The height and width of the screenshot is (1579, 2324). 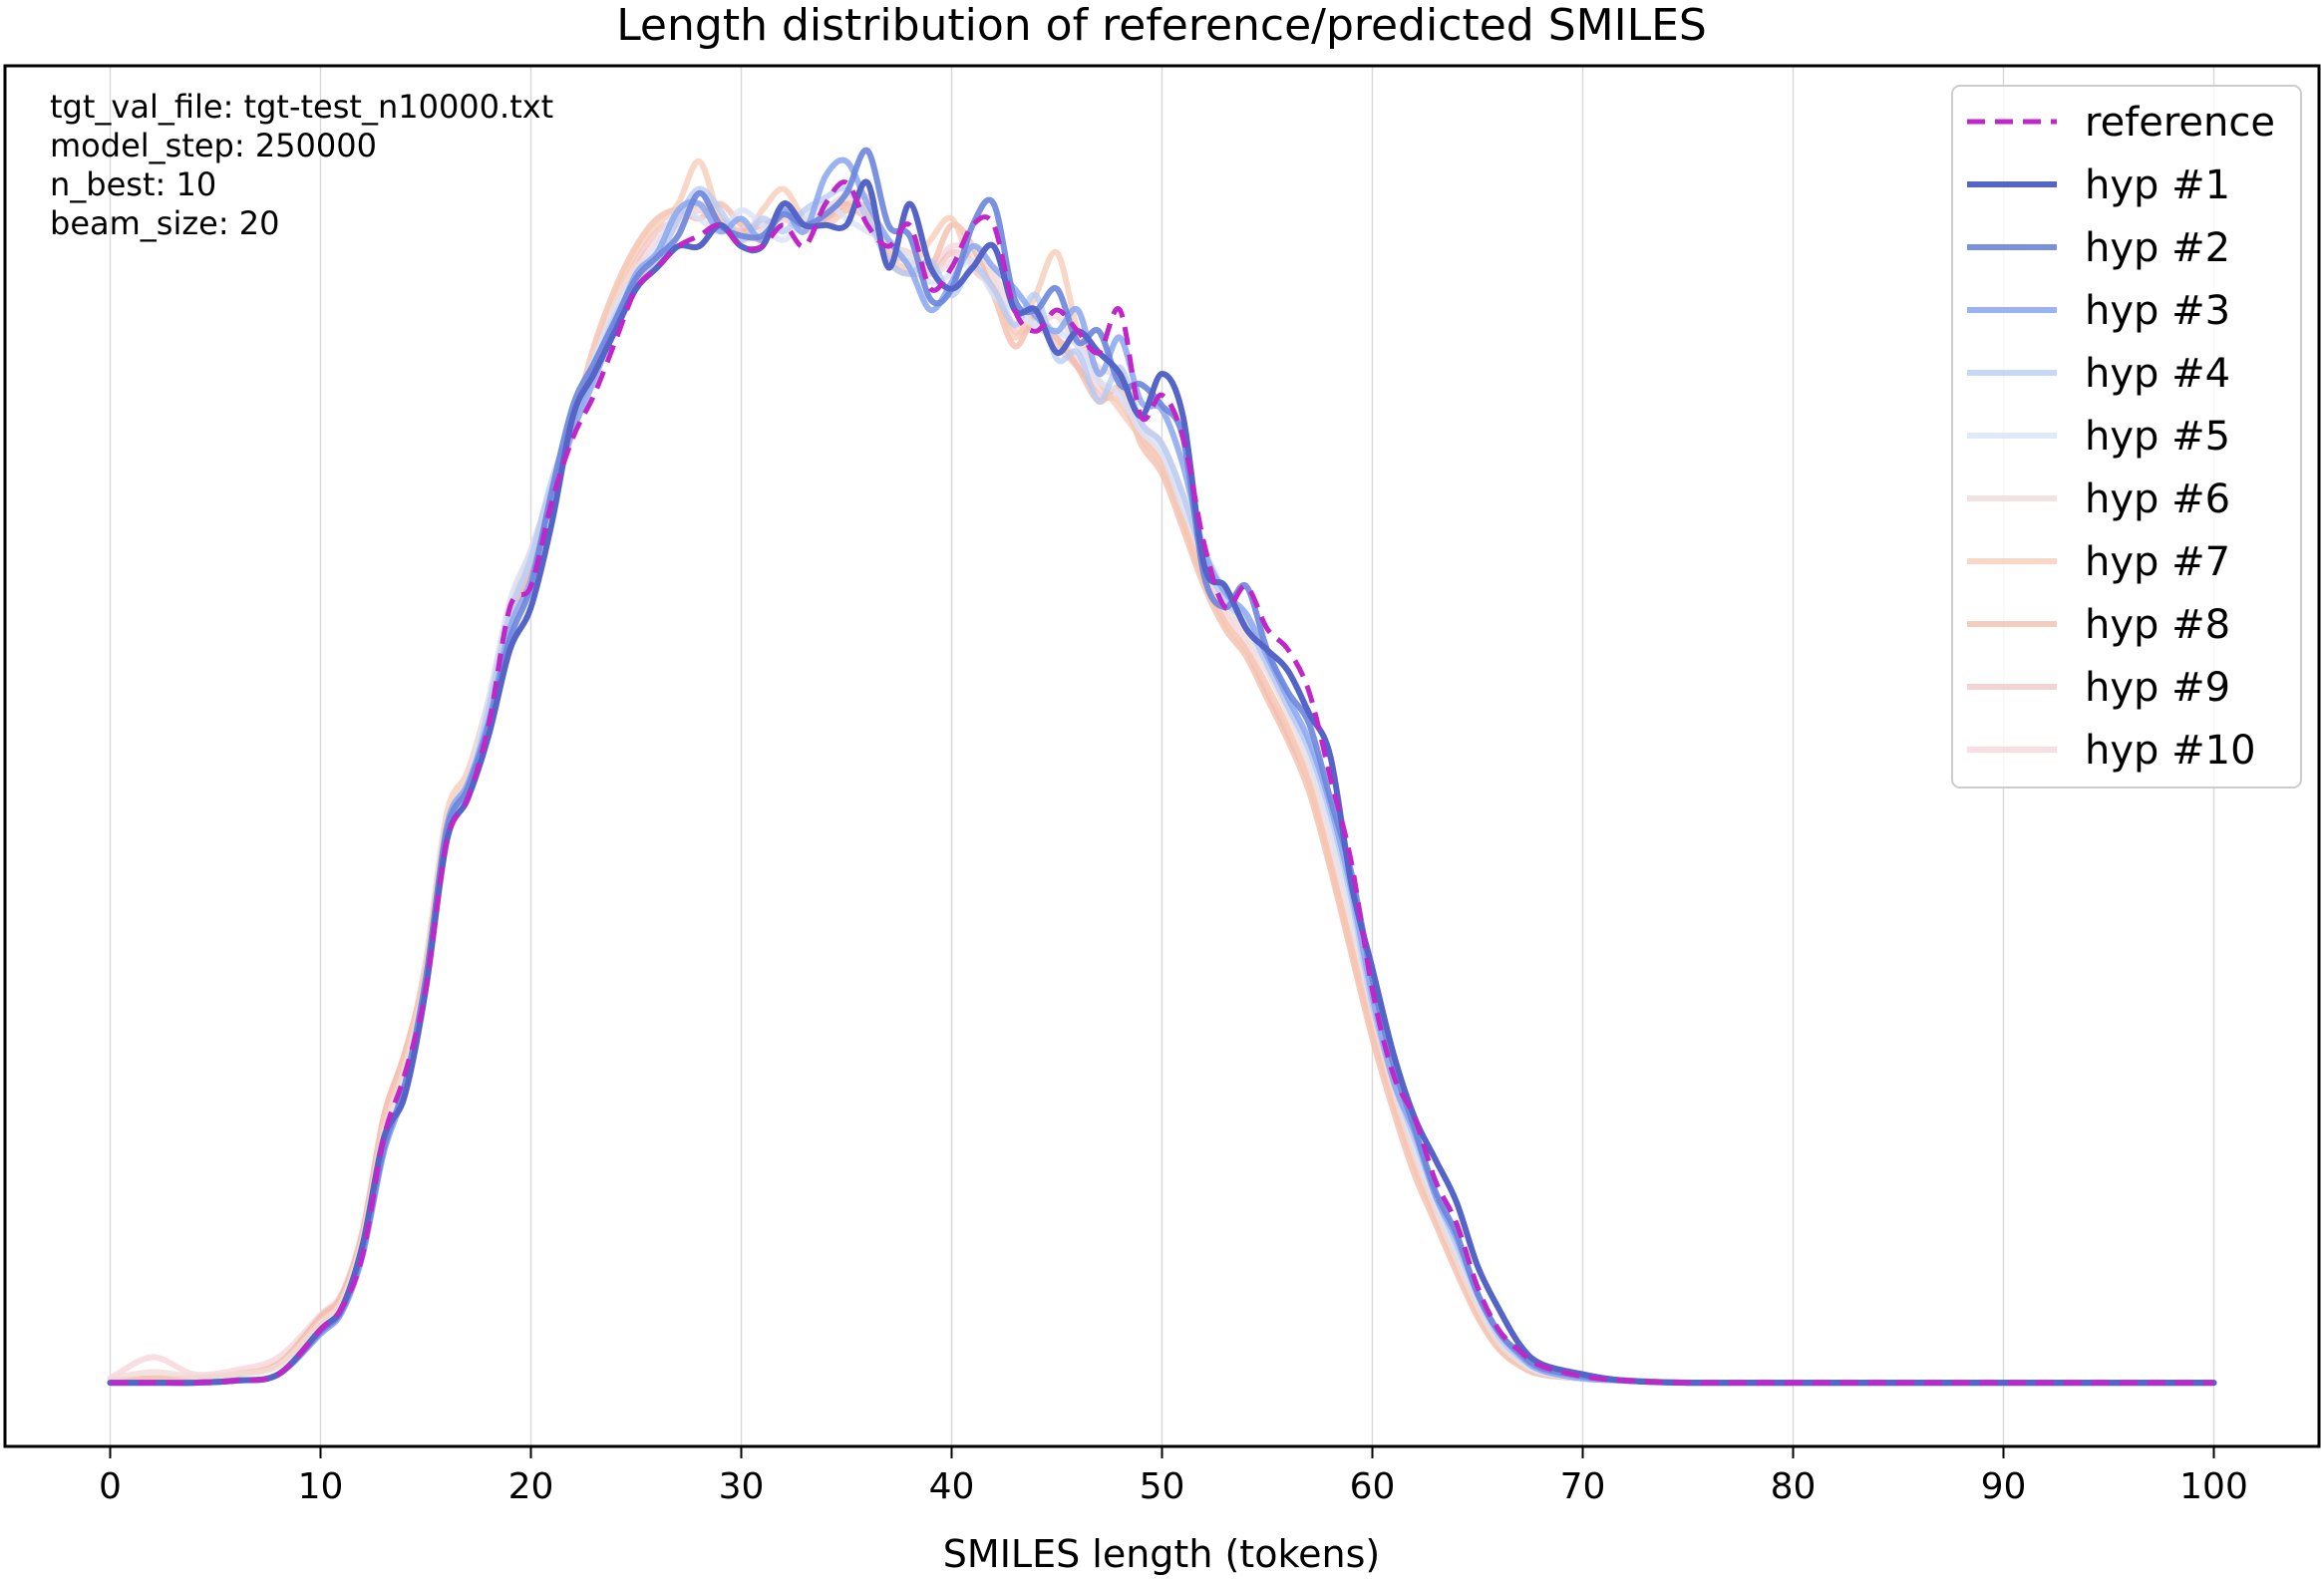 What do you see at coordinates (2157, 374) in the screenshot?
I see `legend-label-hyp-4: hyp #4` at bounding box center [2157, 374].